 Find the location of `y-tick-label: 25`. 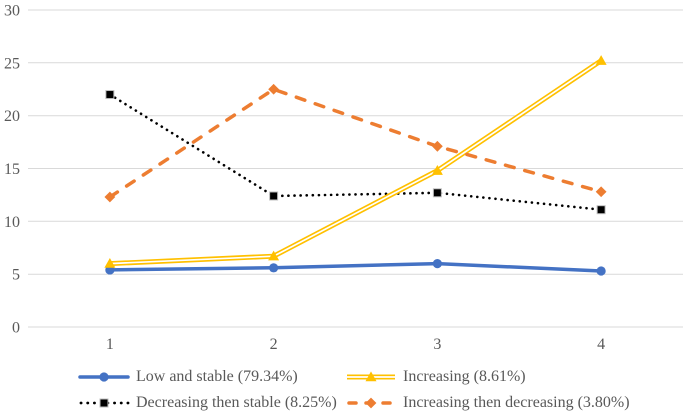

y-tick-label: 25 is located at coordinates (12, 63).